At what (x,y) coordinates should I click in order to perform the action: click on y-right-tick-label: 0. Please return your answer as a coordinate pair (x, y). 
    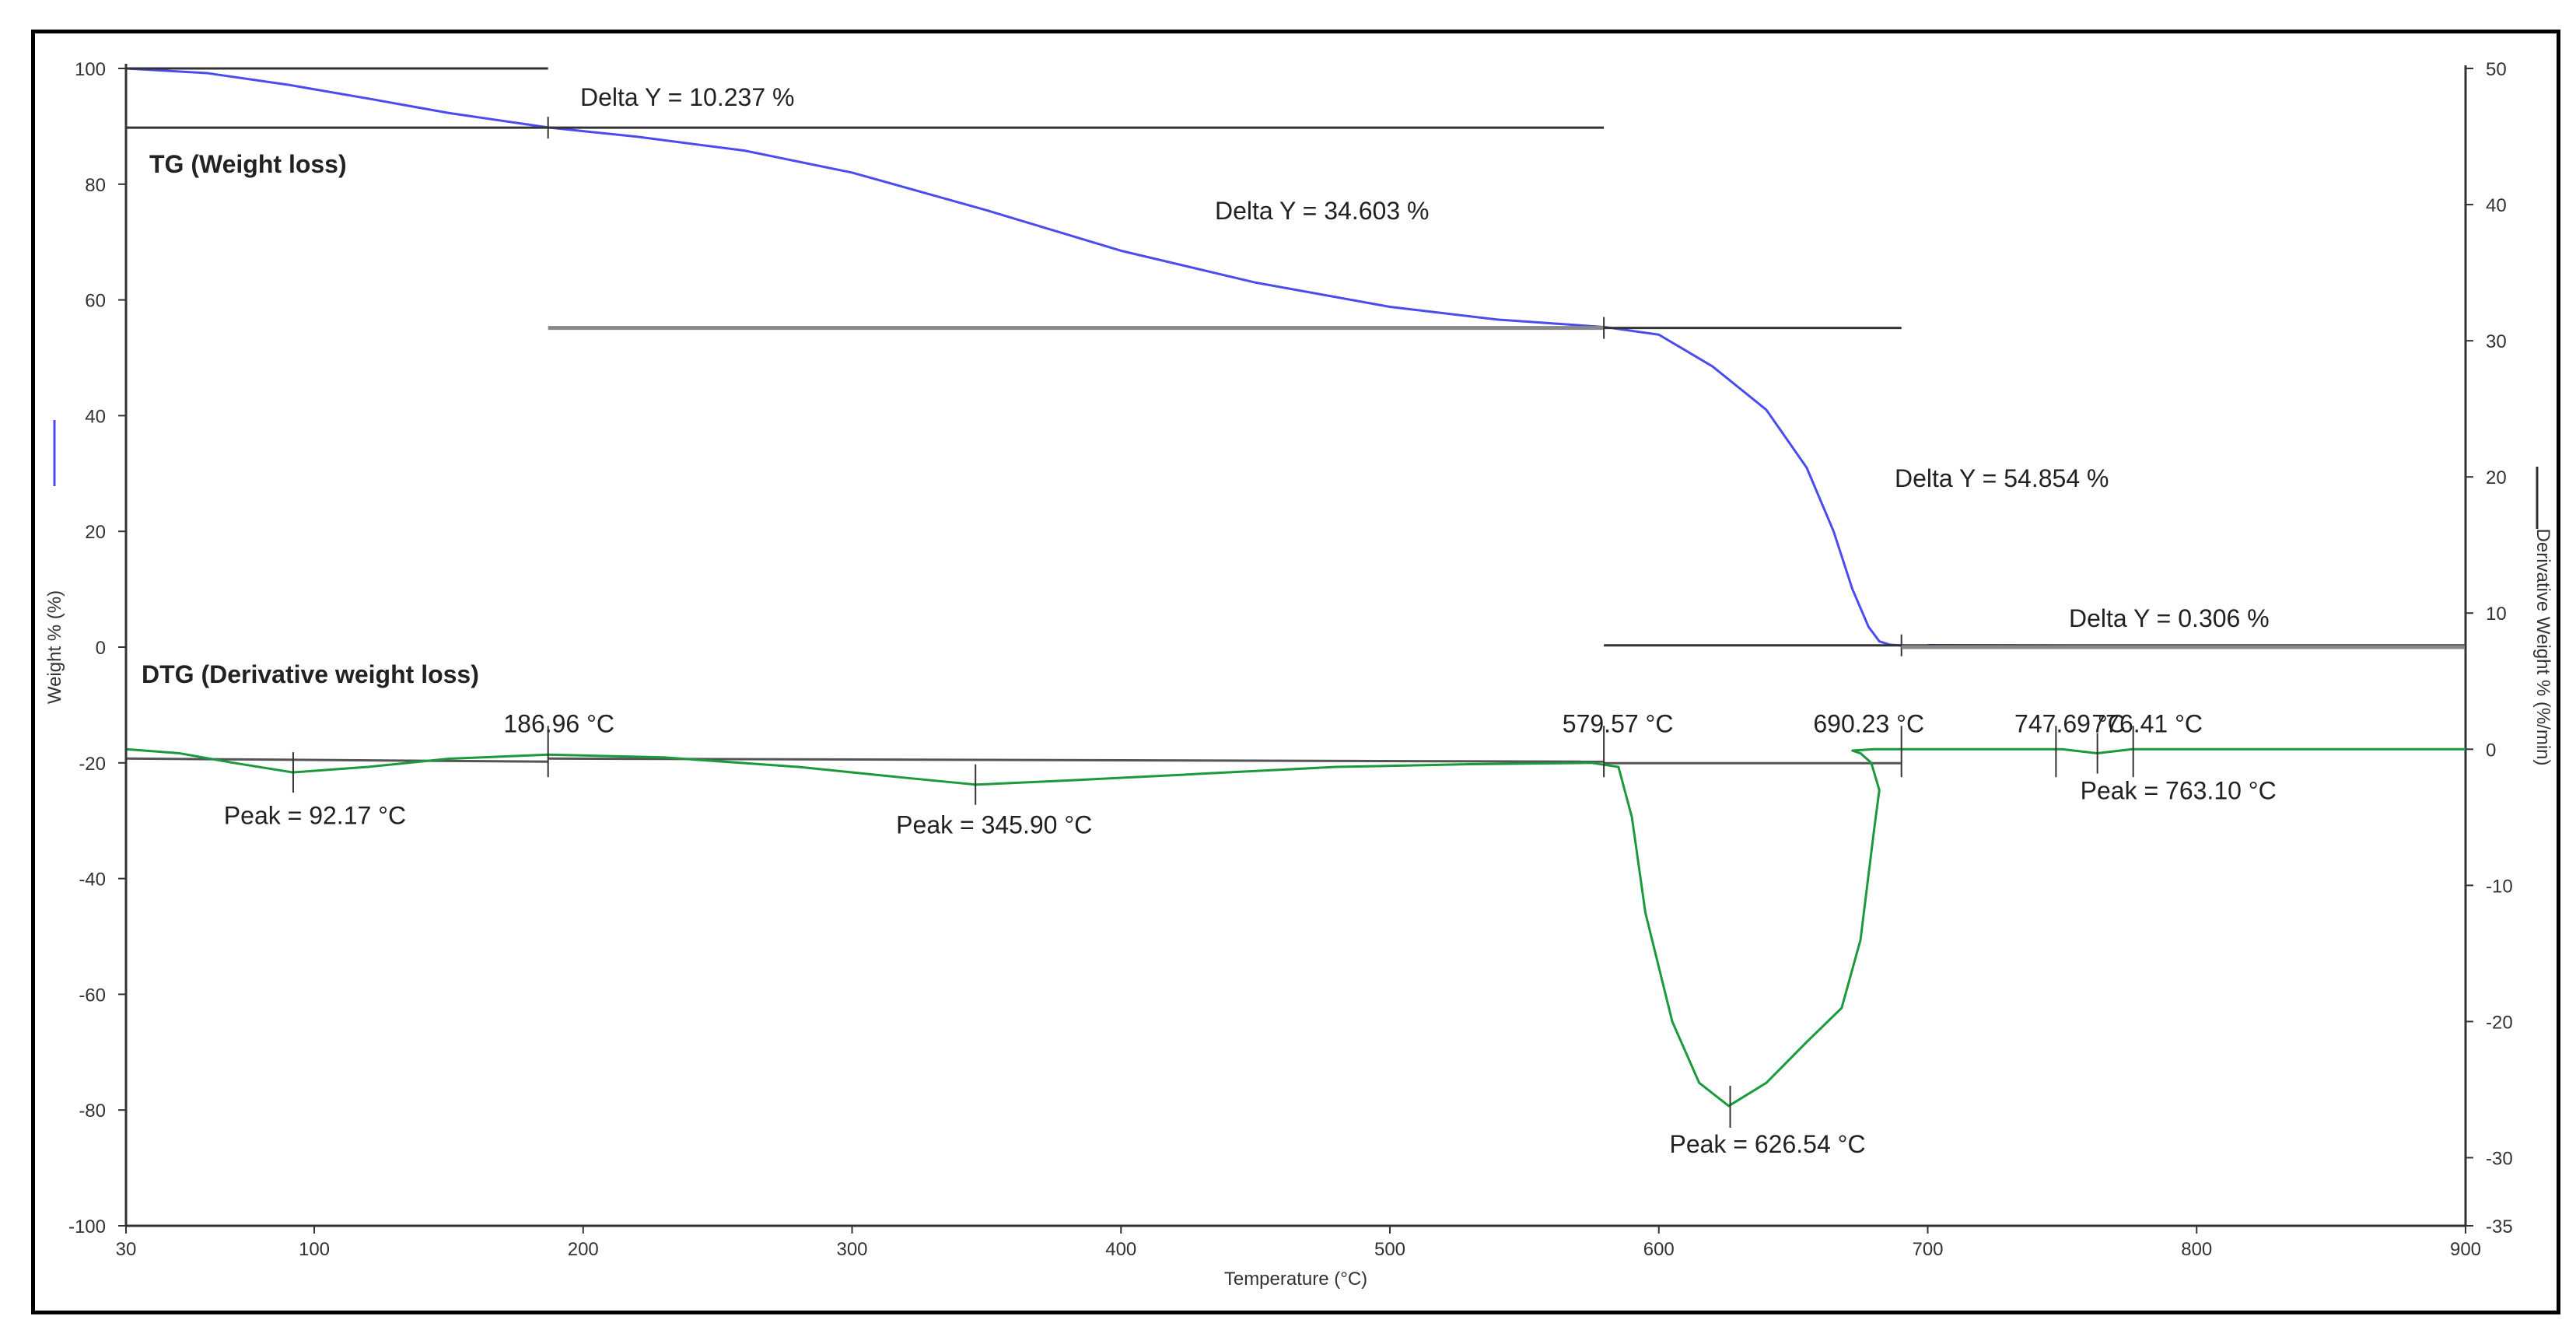
    Looking at the image, I should click on (2491, 750).